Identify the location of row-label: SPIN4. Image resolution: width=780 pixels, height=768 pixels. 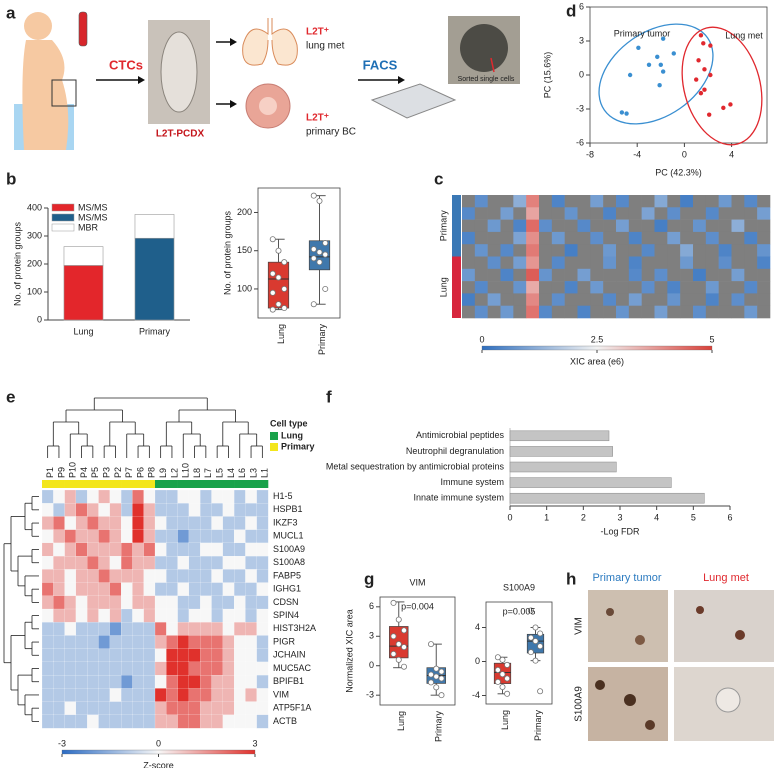
(286, 615).